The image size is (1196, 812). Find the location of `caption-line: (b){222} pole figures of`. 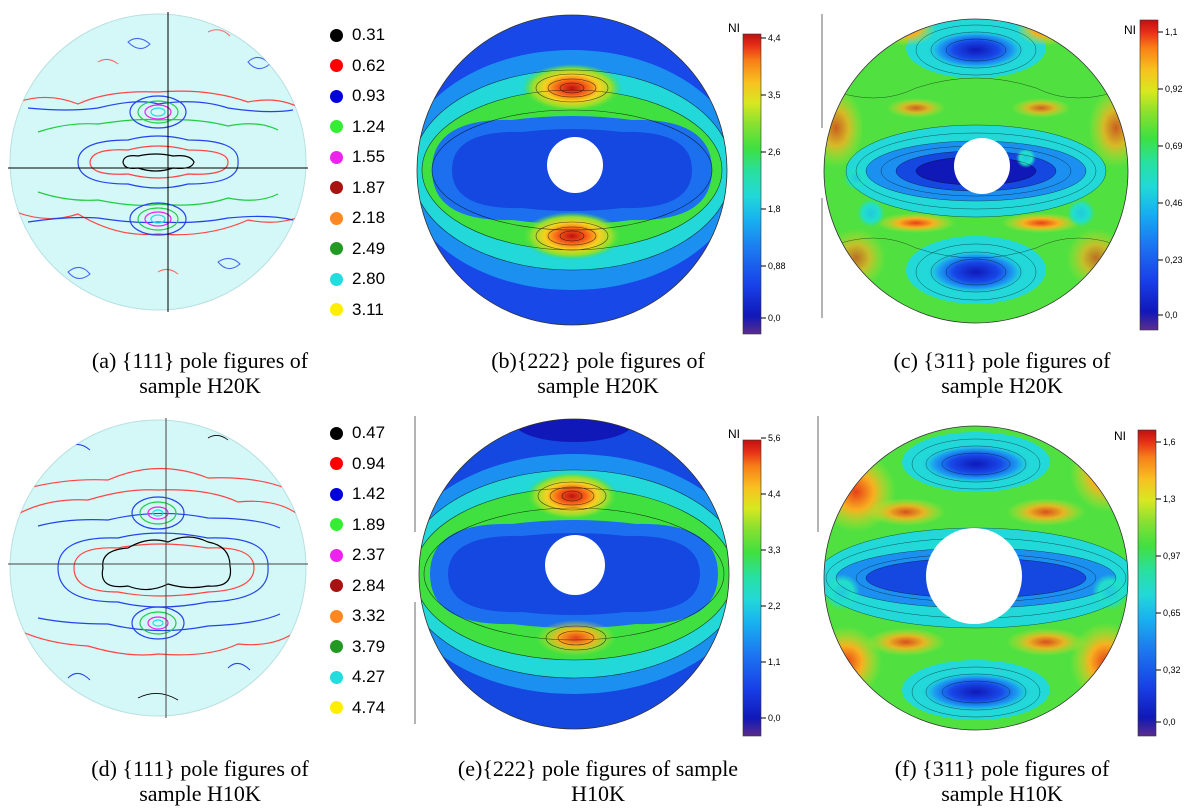

caption-line: (b){222} pole figures of is located at coordinates (598, 360).